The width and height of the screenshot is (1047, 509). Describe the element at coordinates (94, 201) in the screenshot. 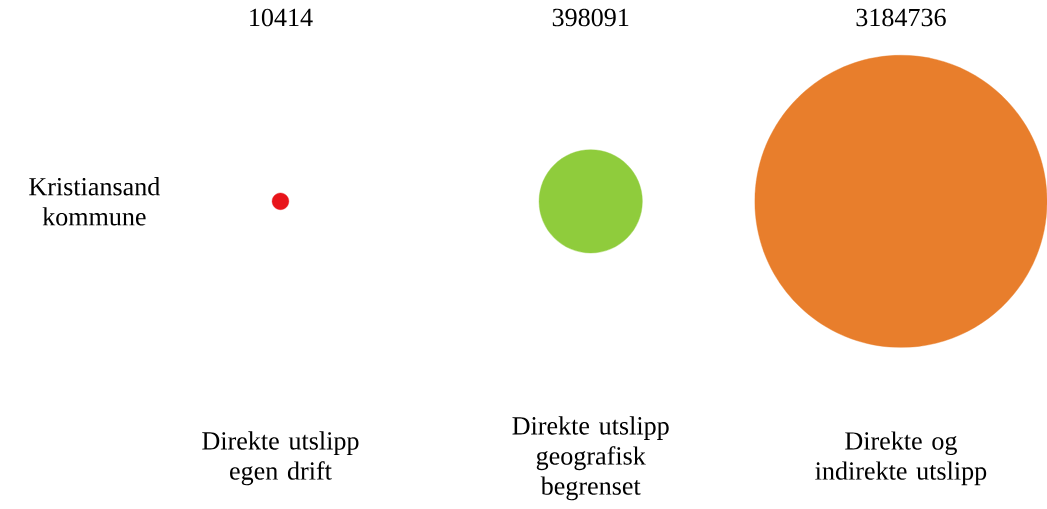

I see `text: Kristiansand kommune` at that location.